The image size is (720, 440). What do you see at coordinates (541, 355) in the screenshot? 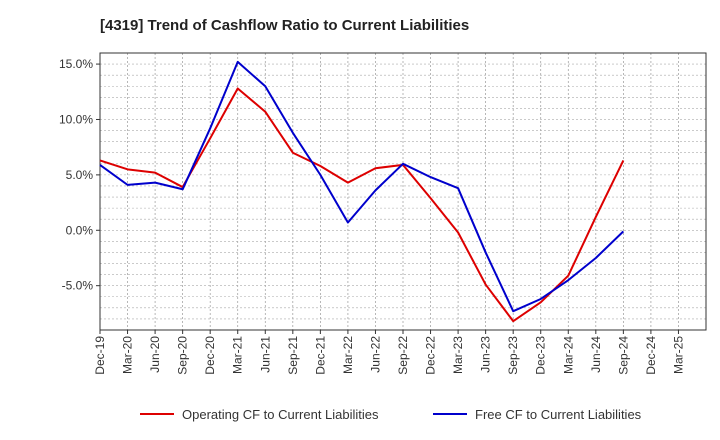
I see `x-tick-label: Dec-23` at bounding box center [541, 355].